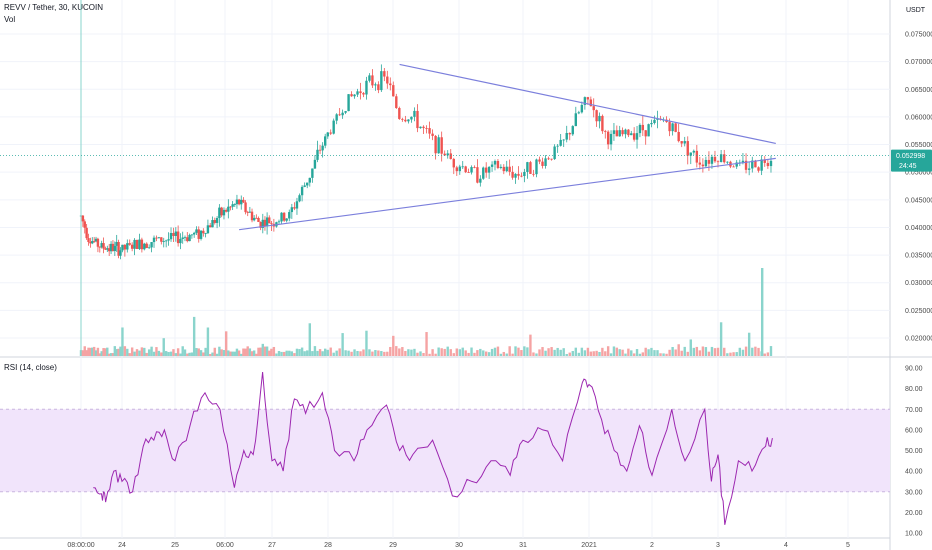 The image size is (932, 550). Describe the element at coordinates (507, 194) in the screenshot. I see `lower-trendline` at that location.